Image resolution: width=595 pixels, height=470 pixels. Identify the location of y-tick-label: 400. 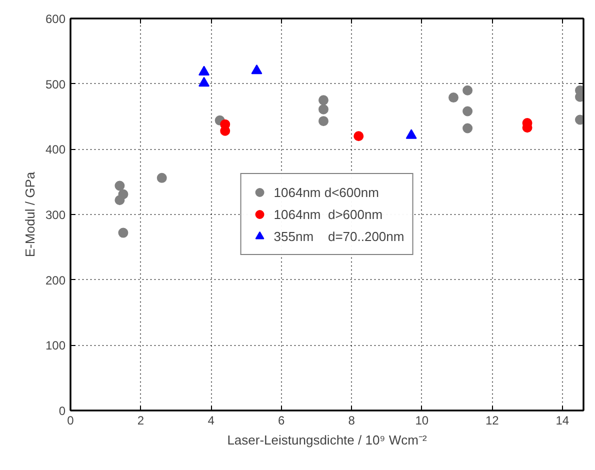
(55, 149).